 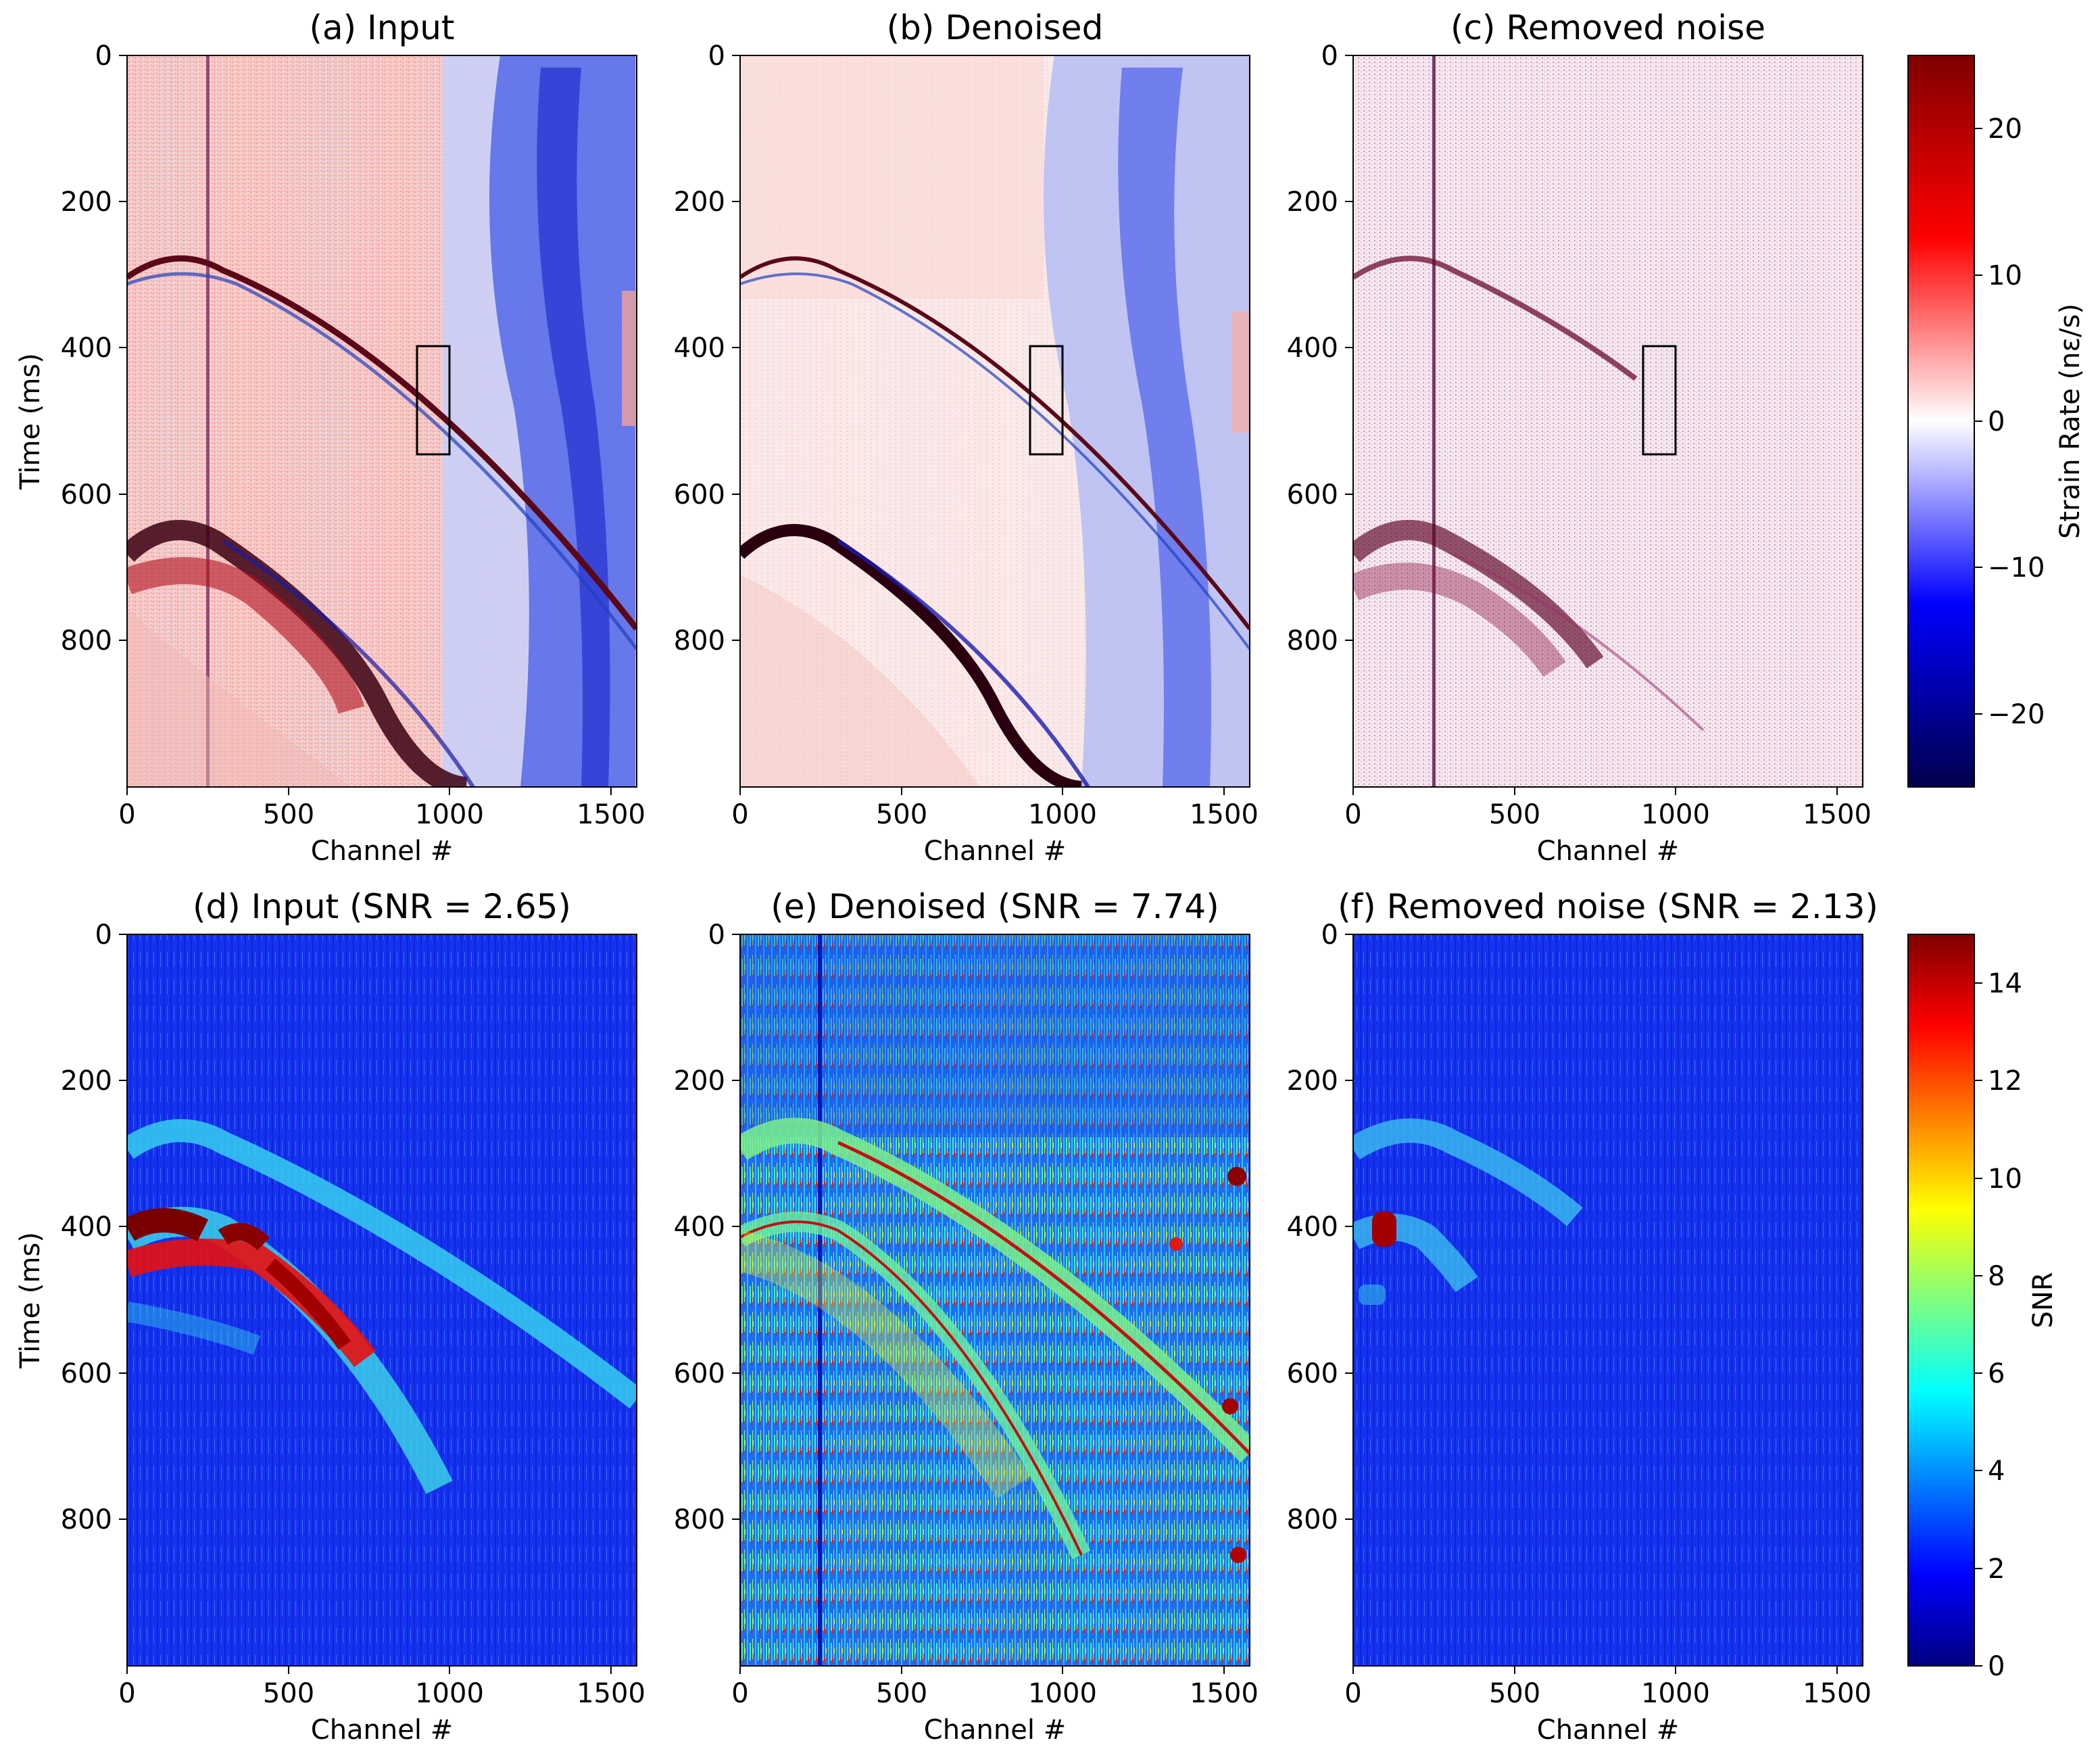 What do you see at coordinates (1998, 1325) in the screenshot?
I see `colorbar-snr-ticks: 14 12 10 8 6 4 2 0` at bounding box center [1998, 1325].